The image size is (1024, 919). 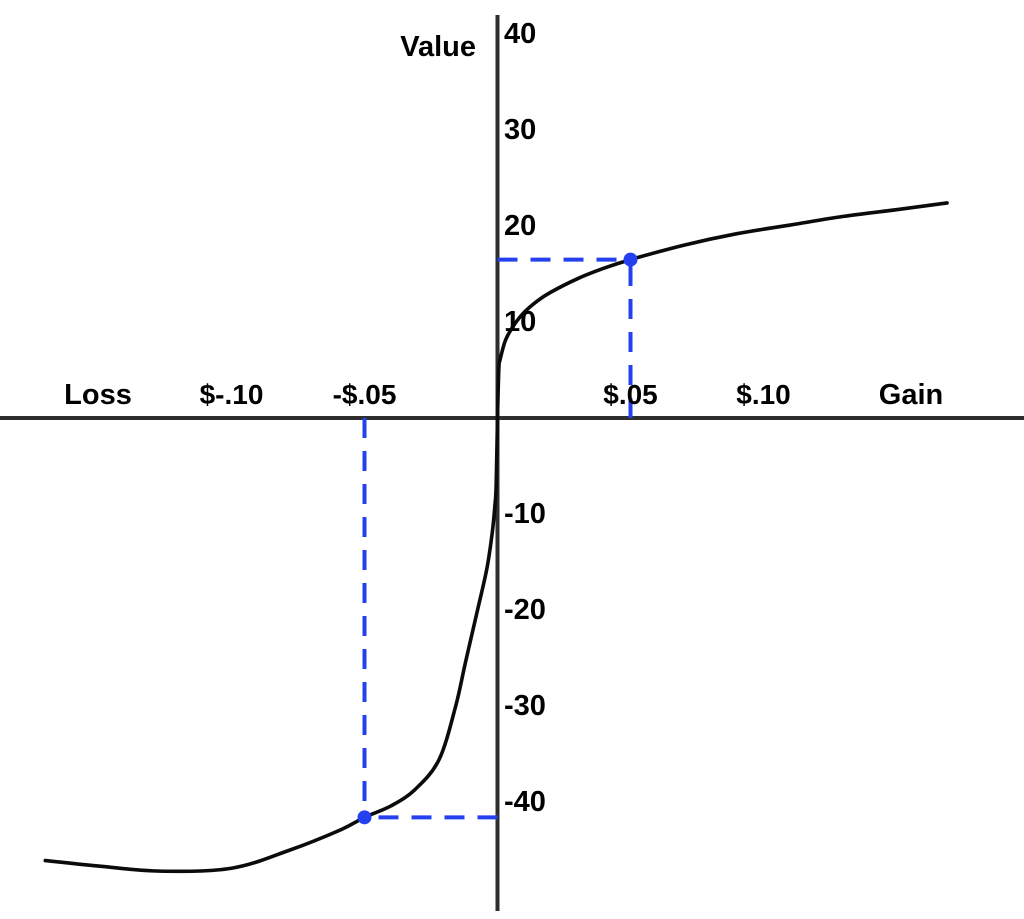 I want to click on x-axis-loss-label: Loss, so click(x=98, y=395).